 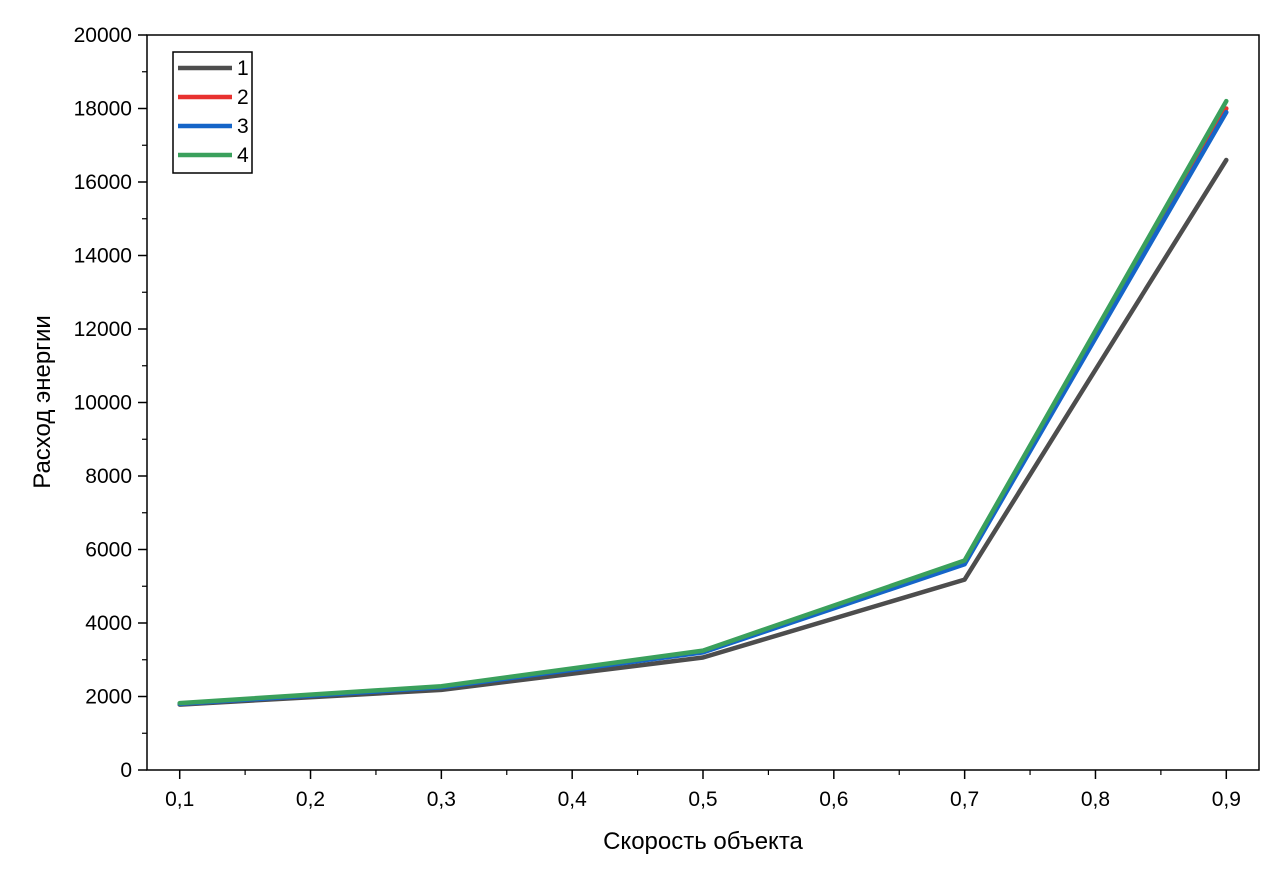 I want to click on y-tick-label: 0, so click(x=126, y=770).